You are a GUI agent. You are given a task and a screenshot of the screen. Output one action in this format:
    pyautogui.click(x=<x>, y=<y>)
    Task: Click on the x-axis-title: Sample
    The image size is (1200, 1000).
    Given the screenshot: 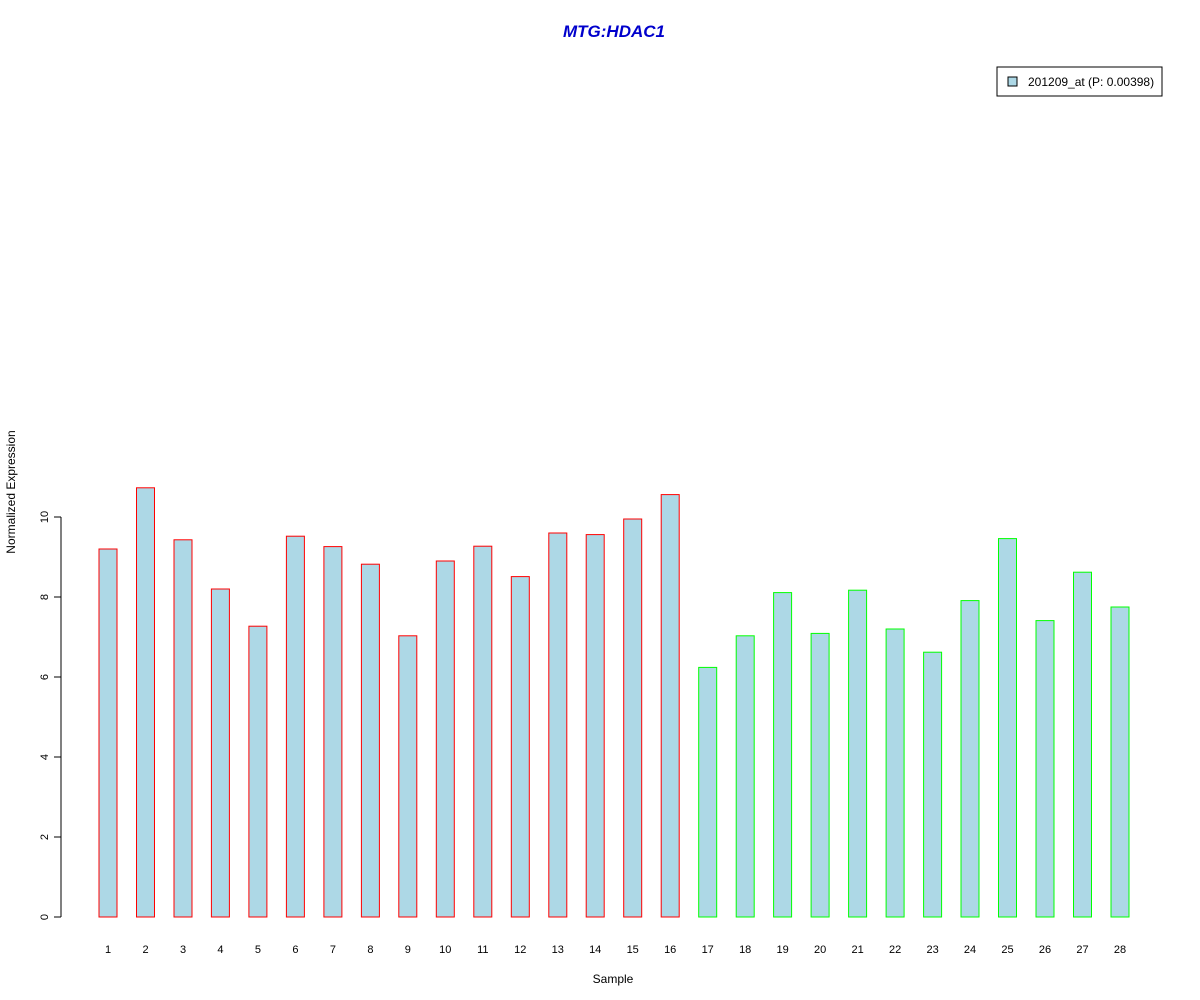 What is the action you would take?
    pyautogui.click(x=613, y=979)
    